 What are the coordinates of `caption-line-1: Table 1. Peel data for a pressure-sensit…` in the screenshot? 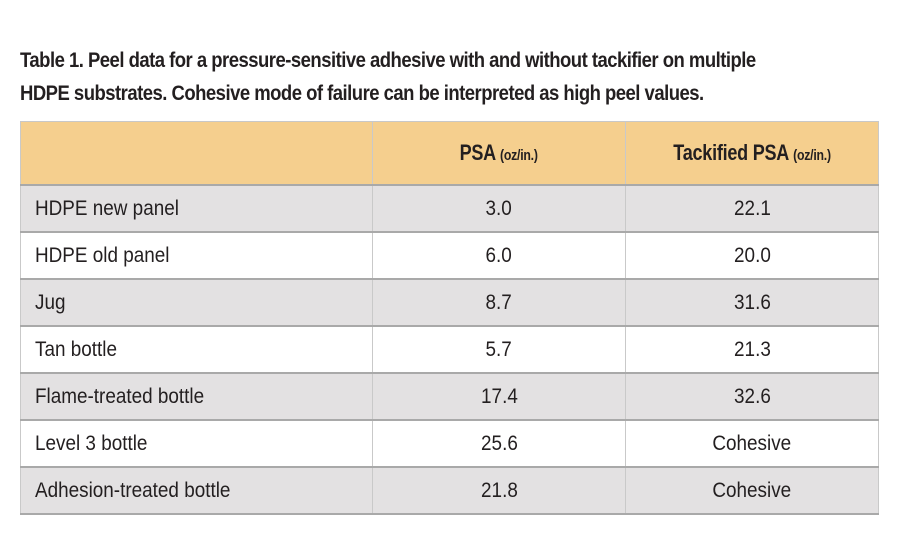 It's located at (388, 60).